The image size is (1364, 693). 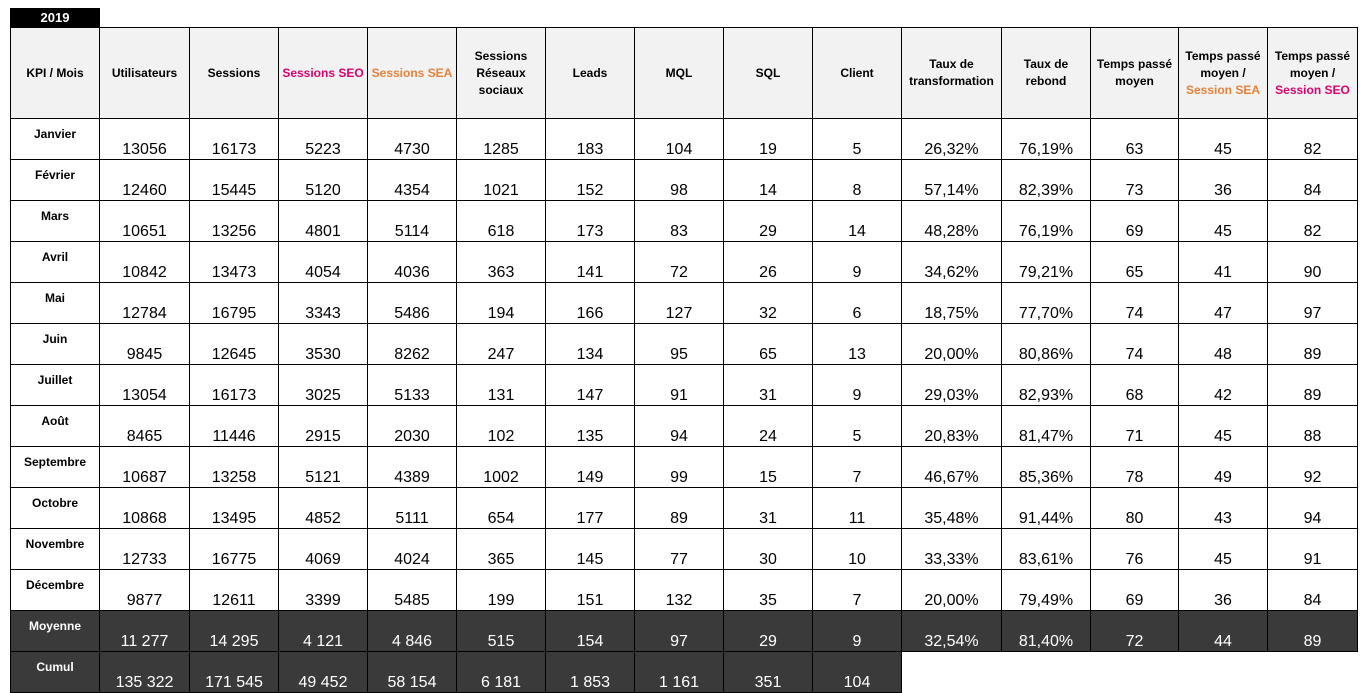 I want to click on table-cell: 80, so click(x=1134, y=508).